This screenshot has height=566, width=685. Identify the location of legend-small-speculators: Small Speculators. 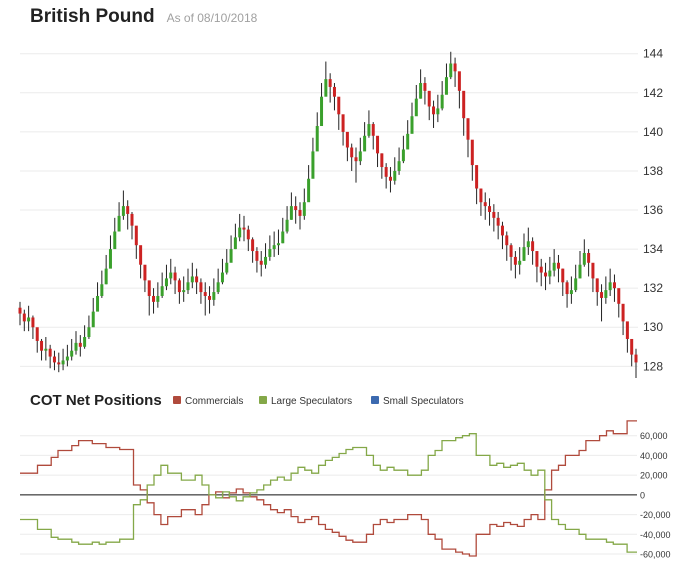
(417, 401).